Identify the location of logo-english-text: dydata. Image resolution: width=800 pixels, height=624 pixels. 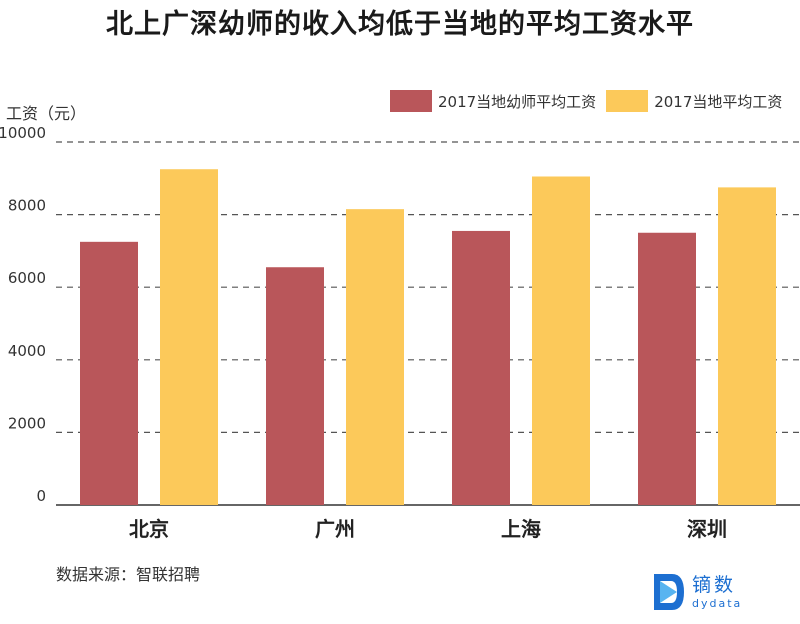
(717, 603).